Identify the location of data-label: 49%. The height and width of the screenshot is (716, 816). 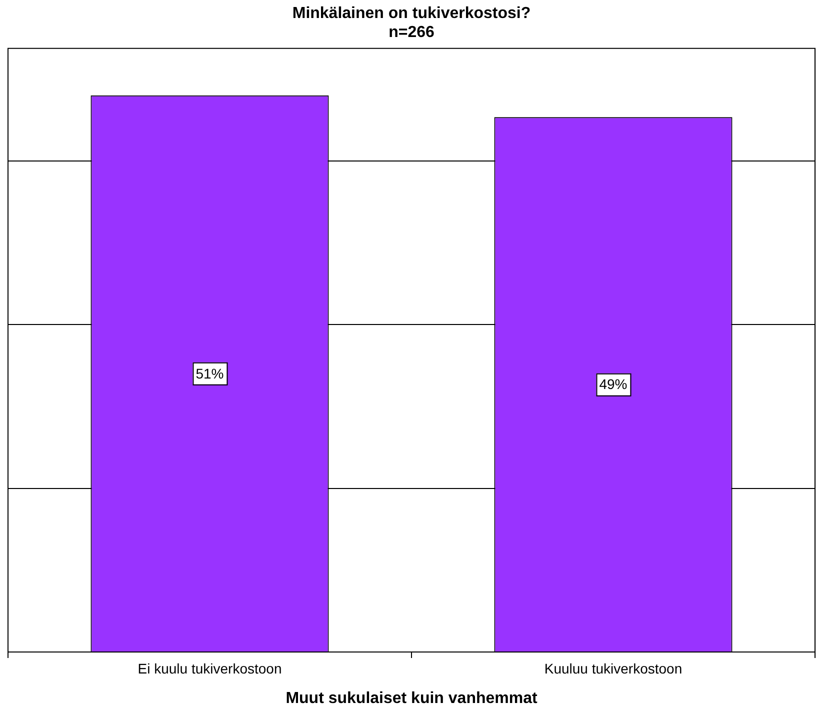
(613, 384).